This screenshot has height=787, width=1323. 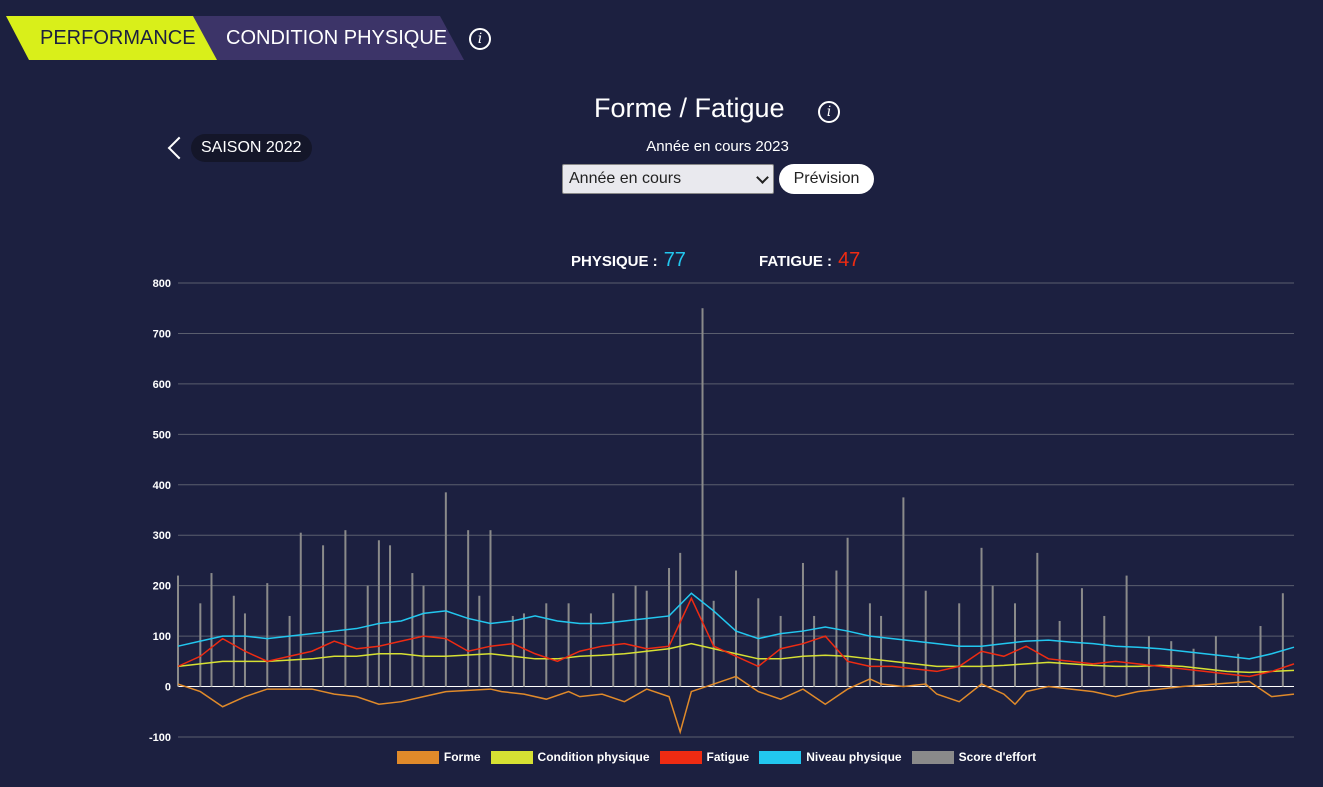 I want to click on fatigue-stat: FATIGUE : 47, so click(x=809, y=260).